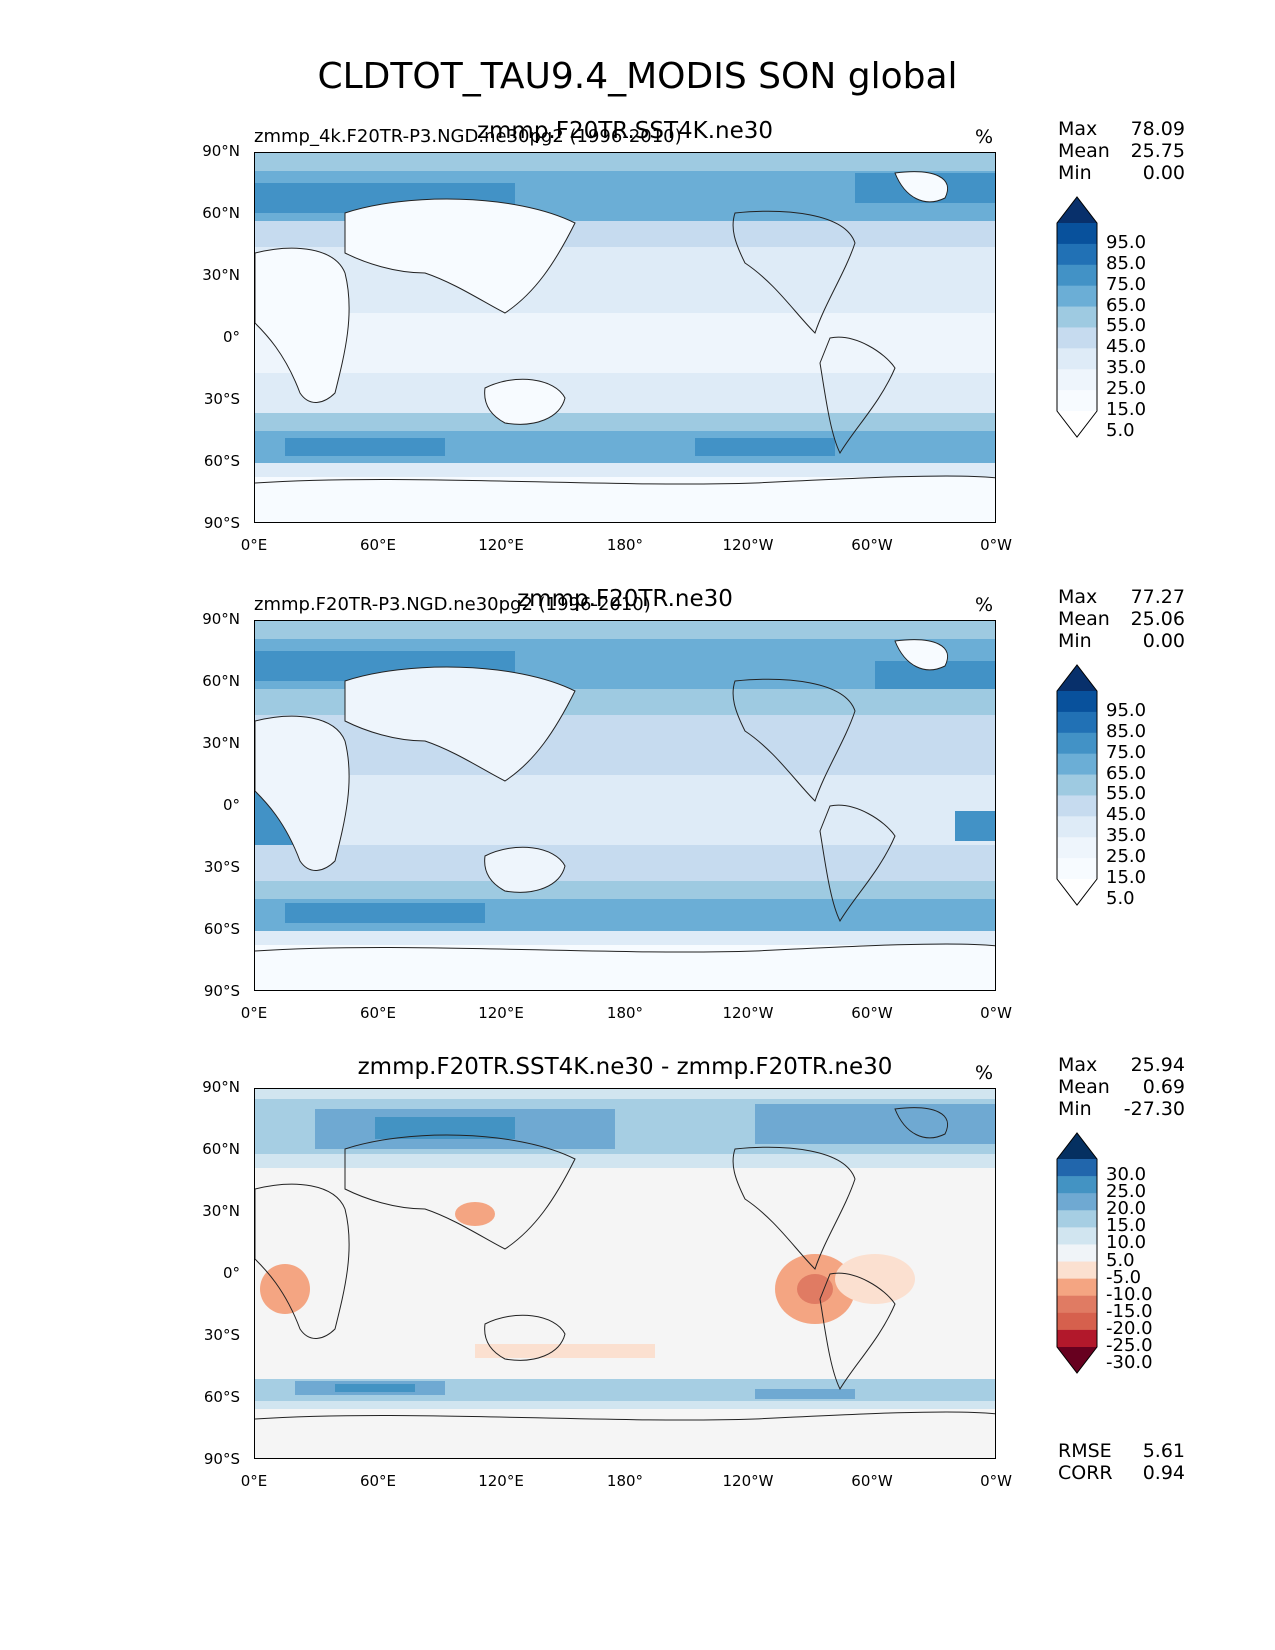 Image resolution: width=1275 pixels, height=1650 pixels. What do you see at coordinates (1157, 1065) in the screenshot?
I see `stat-max: 25.94` at bounding box center [1157, 1065].